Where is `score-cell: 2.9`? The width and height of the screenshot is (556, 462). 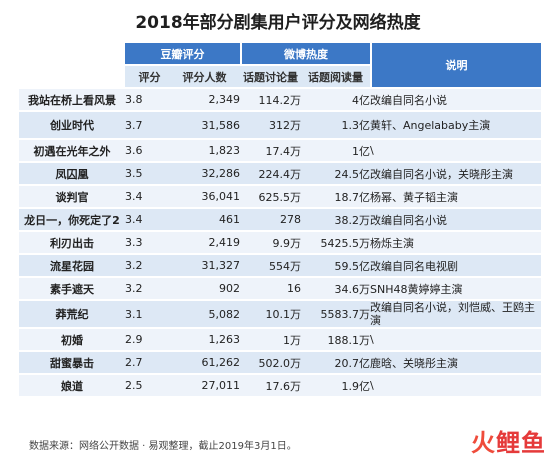 score-cell: 2.9 is located at coordinates (147, 339).